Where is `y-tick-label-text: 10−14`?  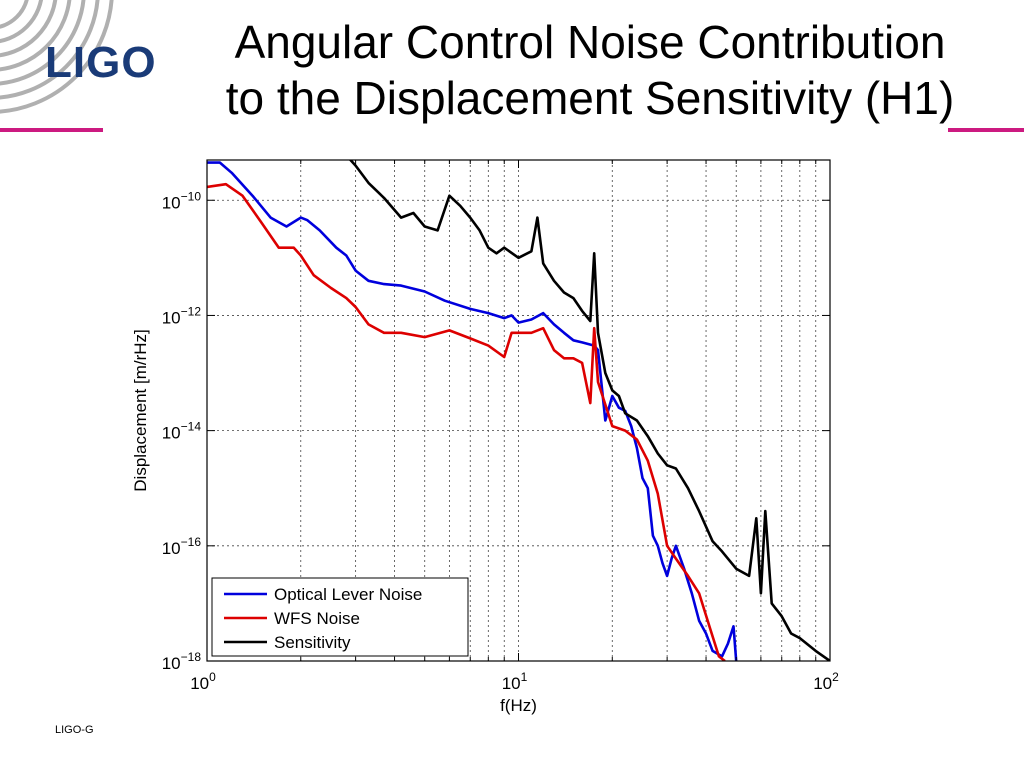 y-tick-label-text: 10−14 is located at coordinates (182, 431).